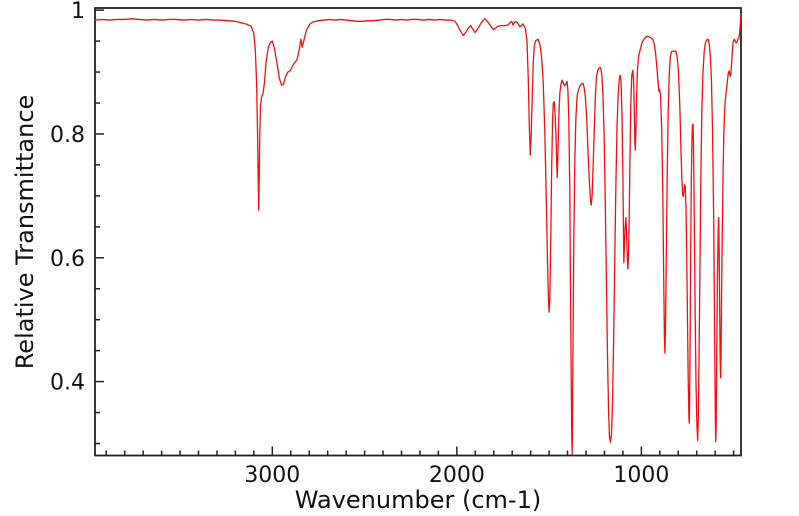 This screenshot has width=799, height=516. Describe the element at coordinates (457, 475) in the screenshot. I see `x-tick-label: 2000` at that location.